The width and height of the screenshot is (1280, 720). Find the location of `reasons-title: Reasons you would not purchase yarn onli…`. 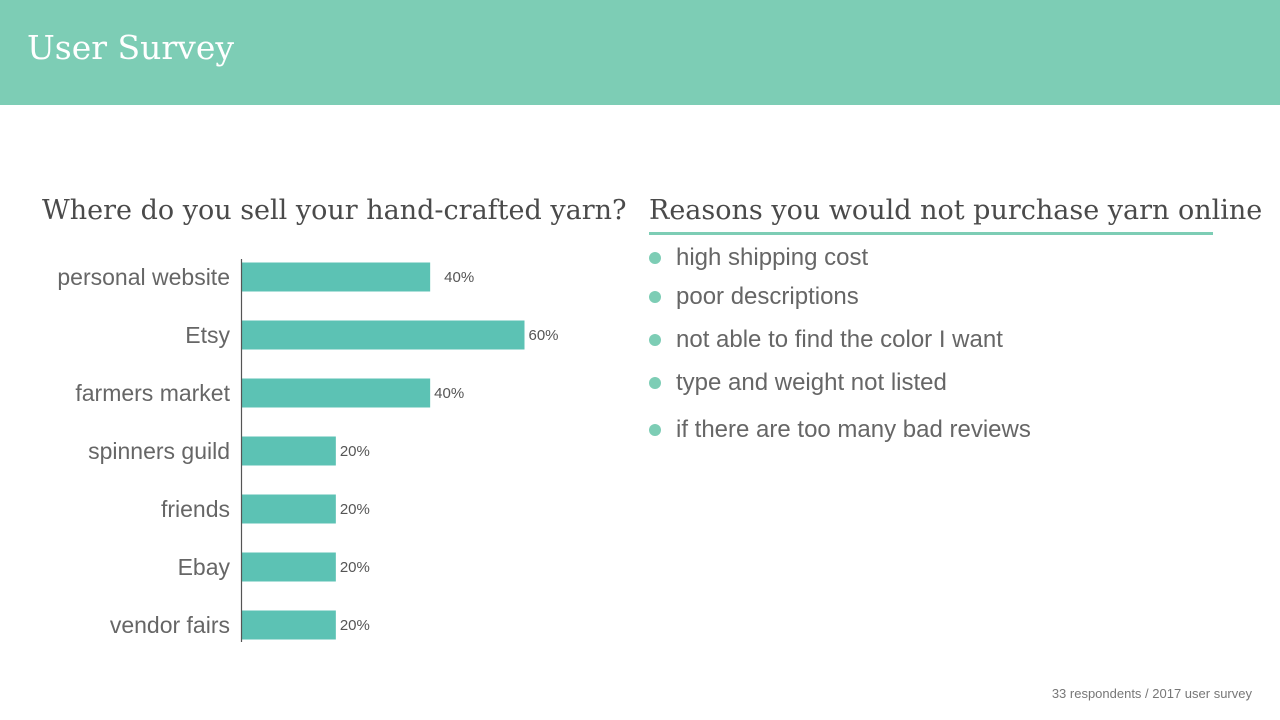

reasons-title: Reasons you would not purchase yarn onli… is located at coordinates (956, 210).